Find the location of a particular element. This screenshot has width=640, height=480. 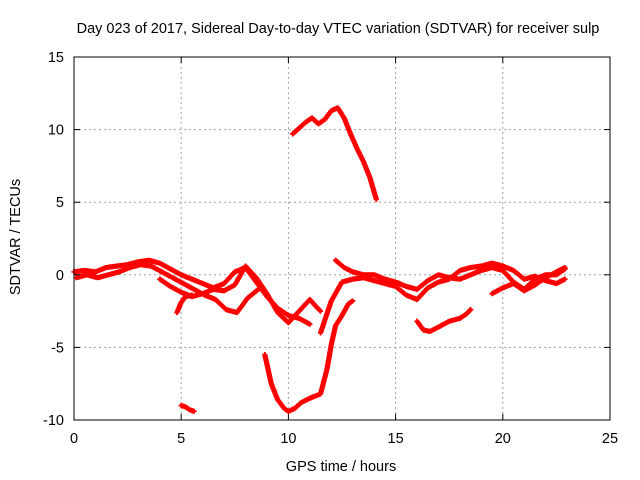

y-axis-label: SDTVAR / TECUs is located at coordinates (16, 237).